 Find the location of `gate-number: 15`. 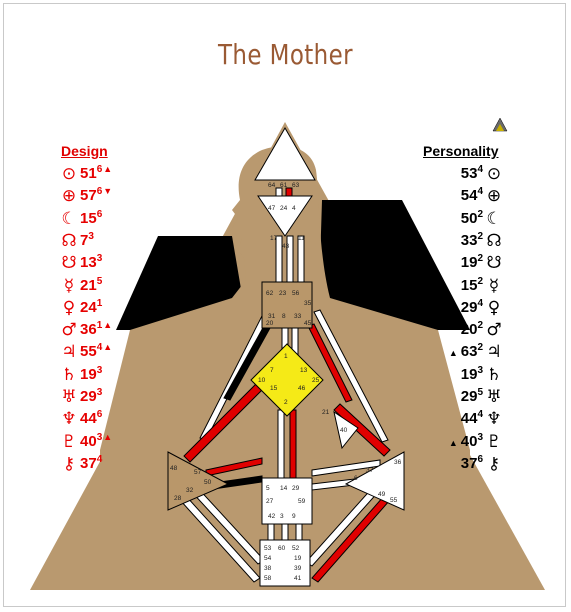

gate-number: 15 is located at coordinates (469, 285).